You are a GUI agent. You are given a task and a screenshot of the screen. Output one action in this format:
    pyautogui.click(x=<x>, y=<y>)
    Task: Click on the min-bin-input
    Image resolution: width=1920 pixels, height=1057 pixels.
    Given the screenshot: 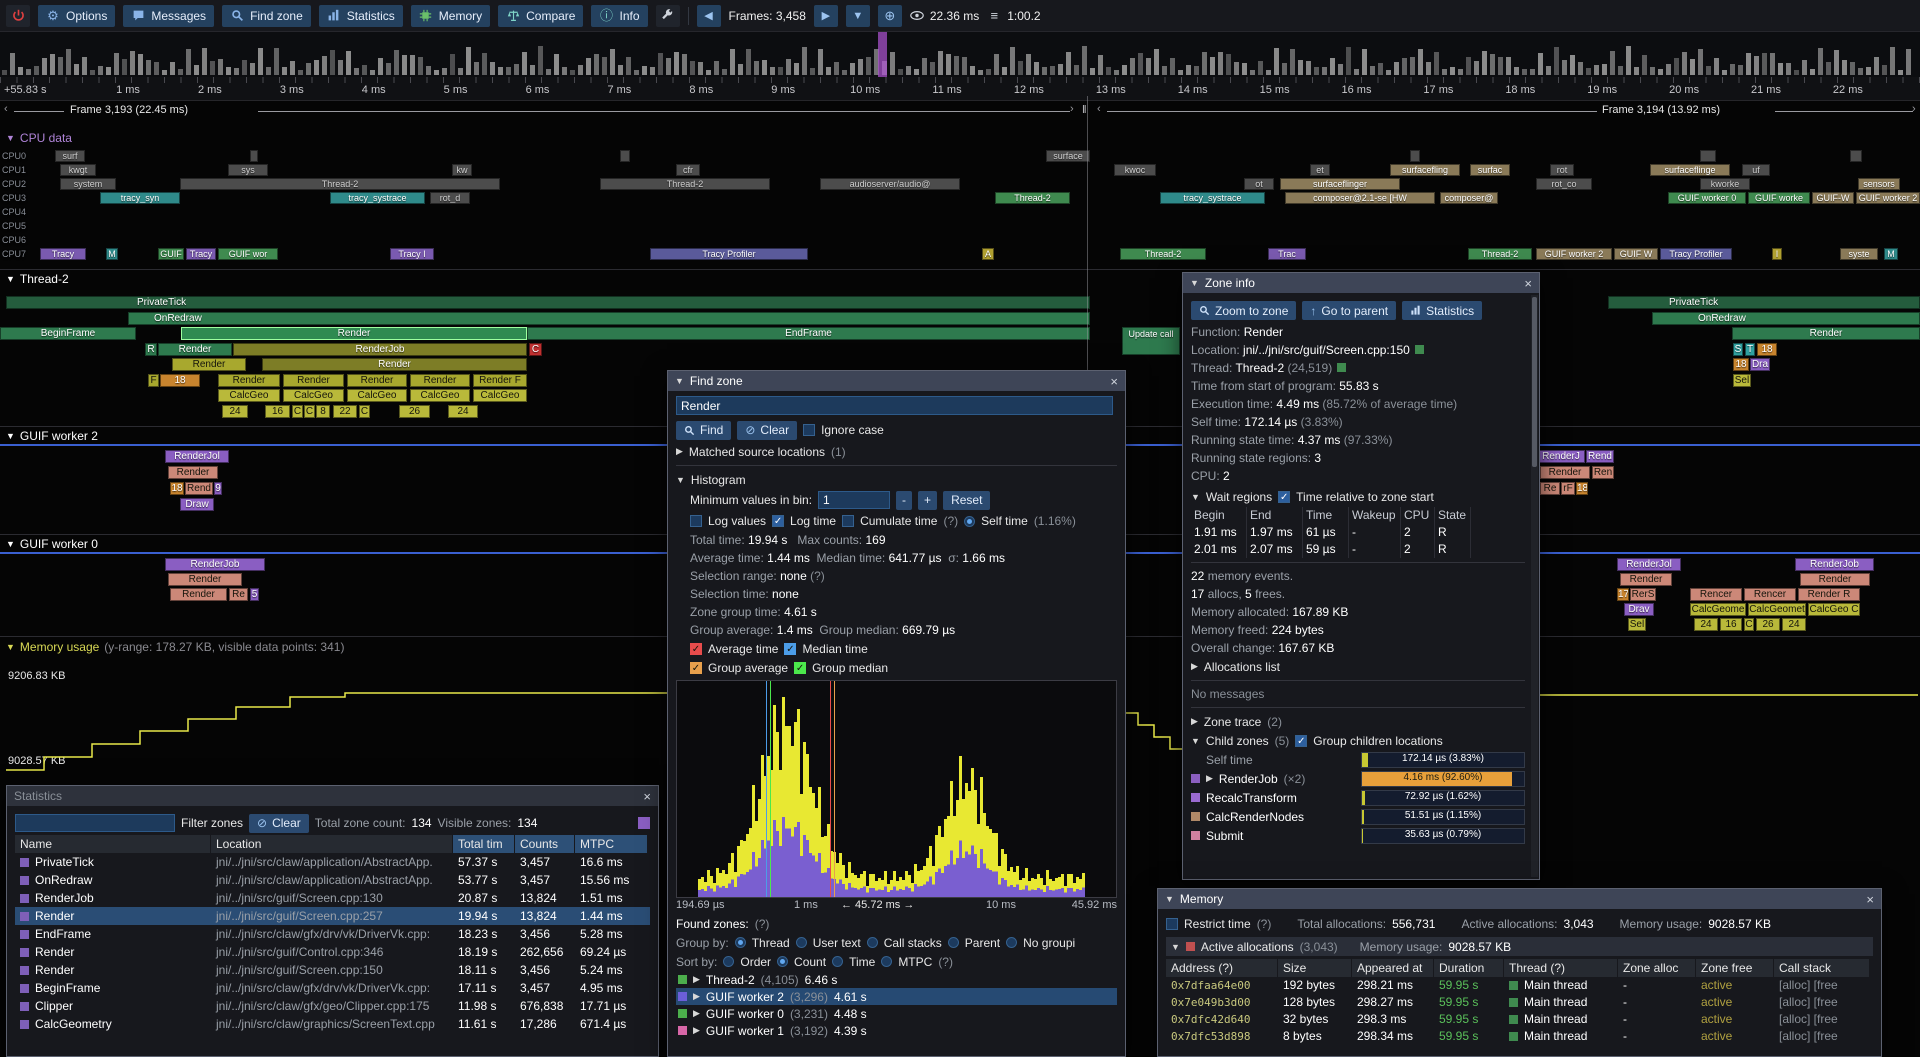 What is the action you would take?
    pyautogui.click(x=854, y=500)
    